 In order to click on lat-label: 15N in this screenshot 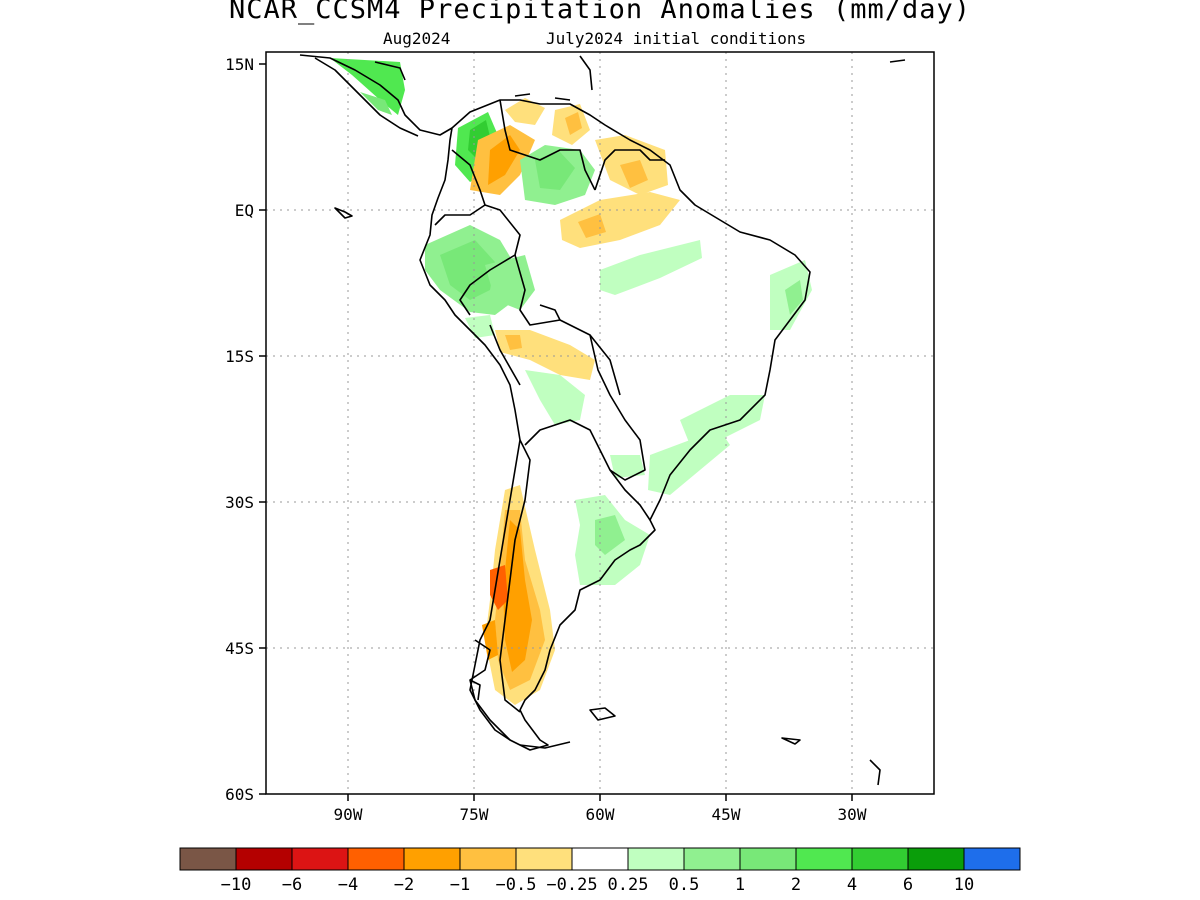, I will do `click(239, 64)`.